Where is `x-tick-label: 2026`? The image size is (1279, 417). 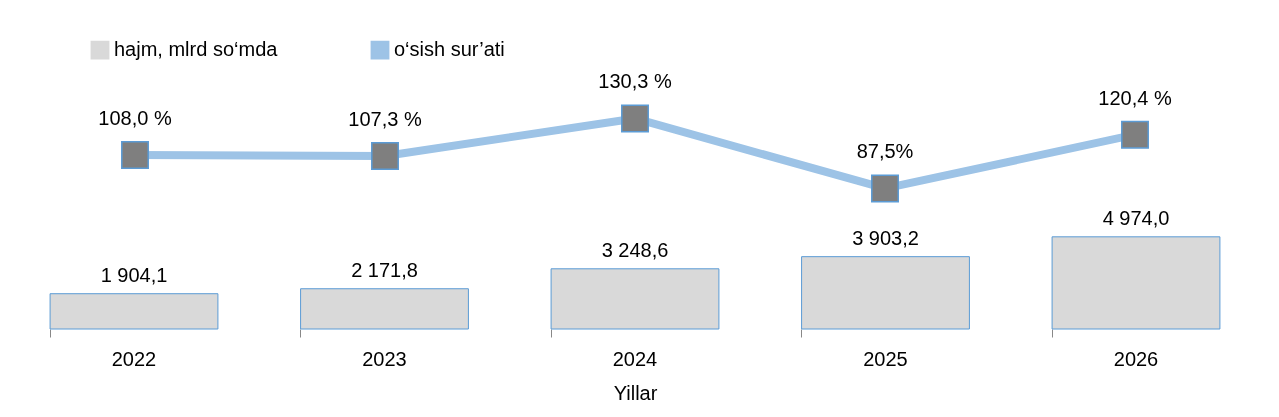 x-tick-label: 2026 is located at coordinates (1136, 358).